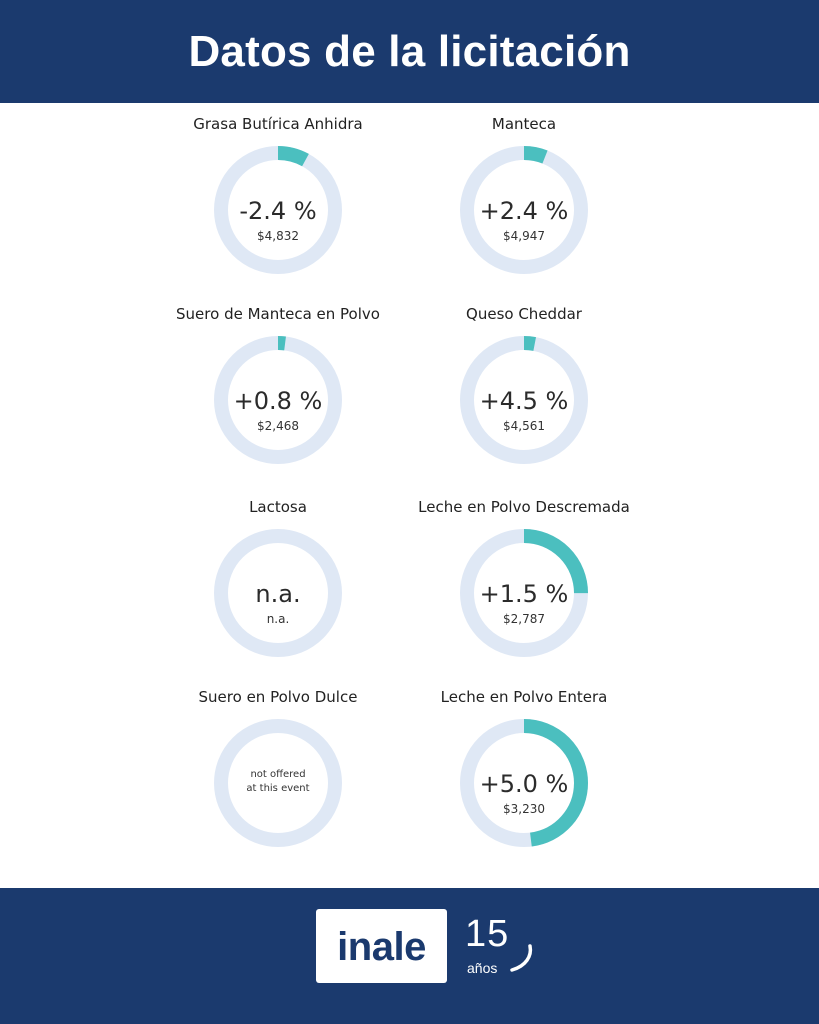 The width and height of the screenshot is (819, 1024). I want to click on logo-text: inale, so click(381, 946).